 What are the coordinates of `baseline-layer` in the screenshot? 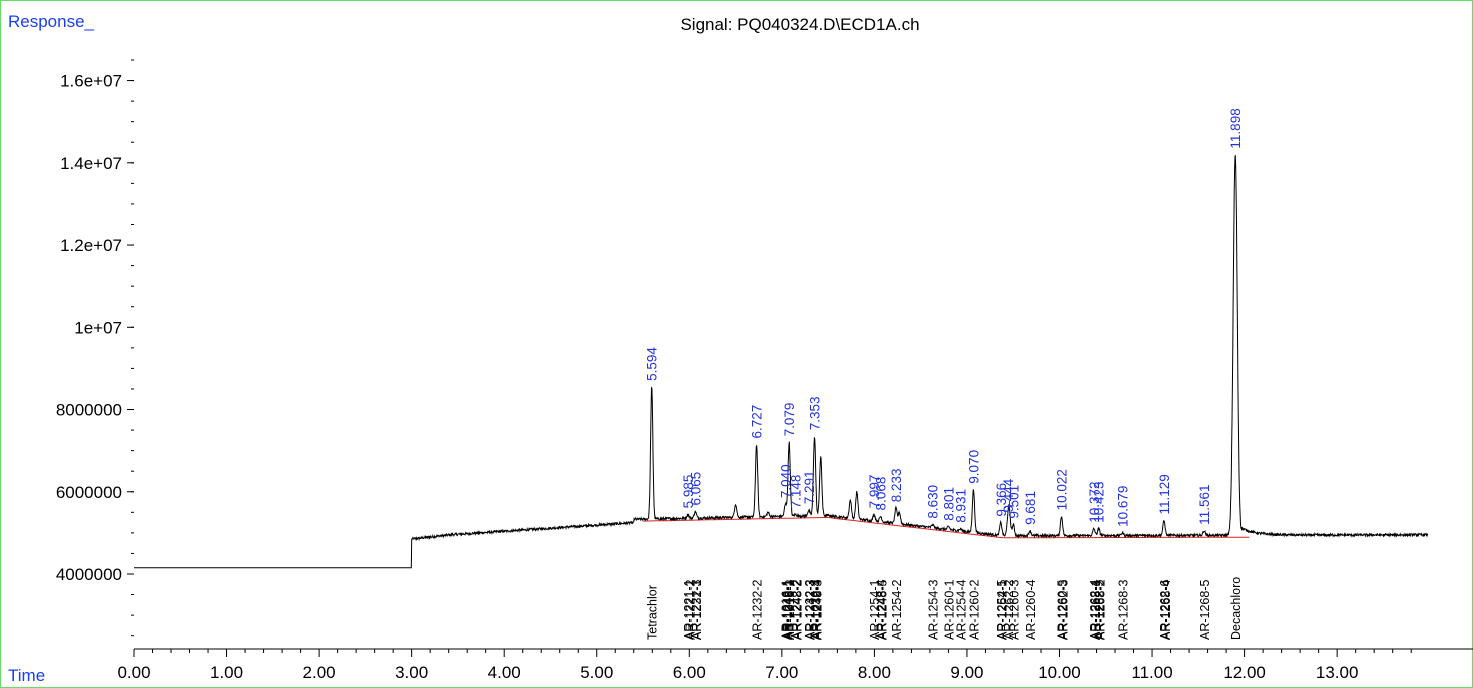 It's located at (946, 527).